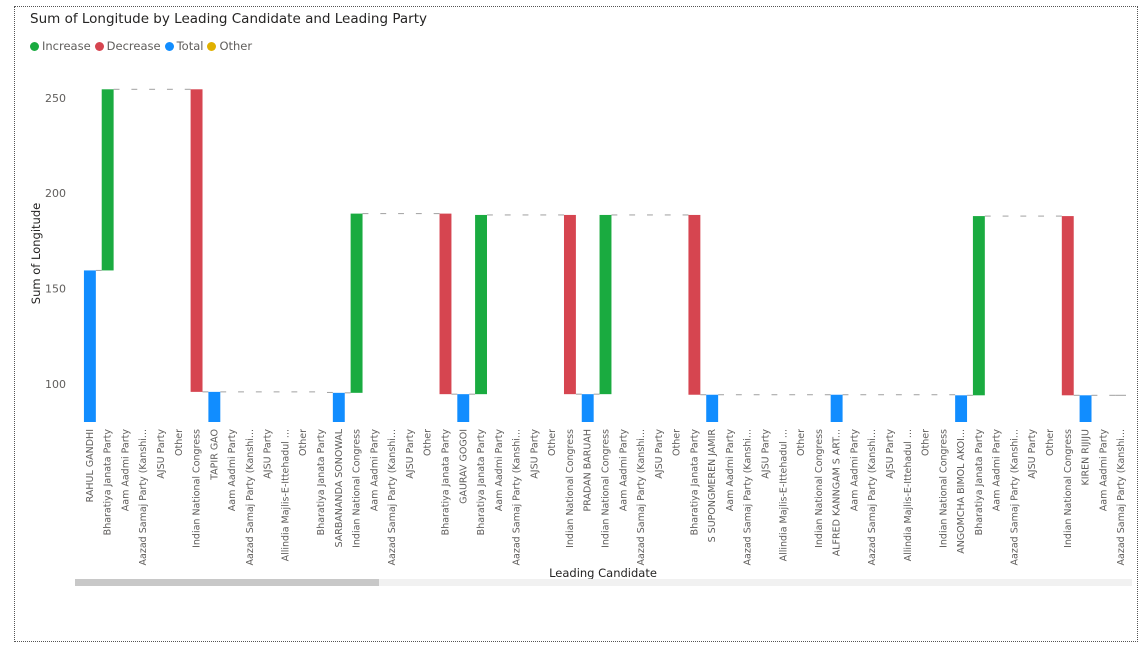  I want to click on legend-item-other: Other, so click(229, 46).